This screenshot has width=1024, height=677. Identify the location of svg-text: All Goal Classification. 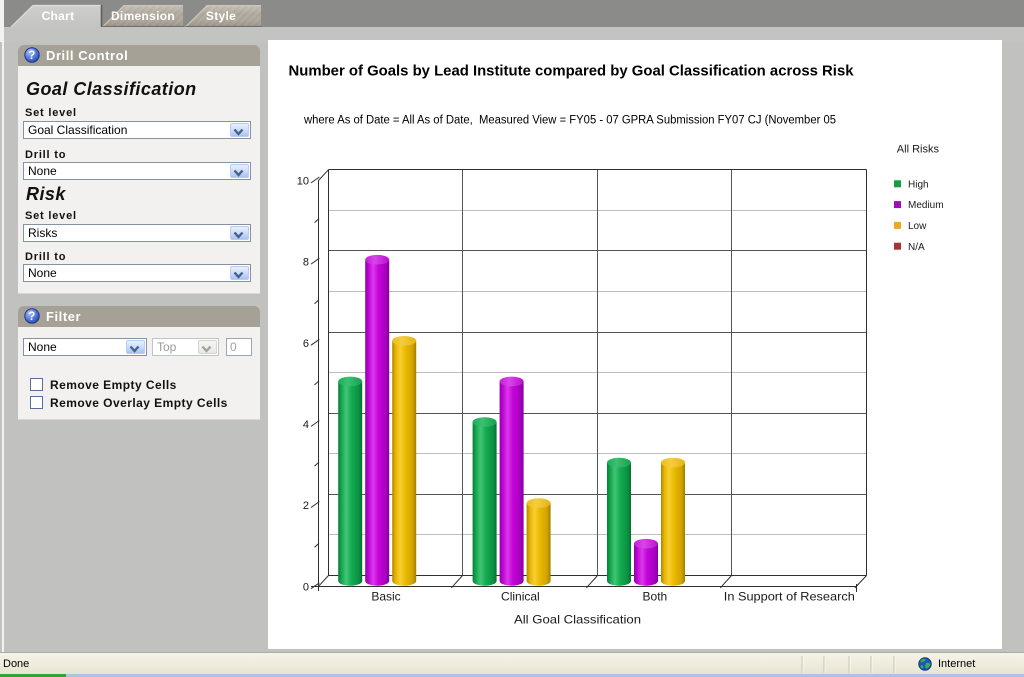
(577, 620).